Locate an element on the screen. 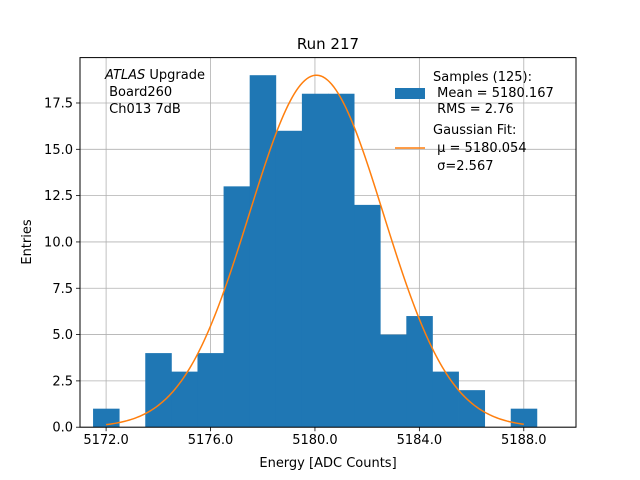 Image resolution: width=640 pixels, height=480 pixels. legend-samples-line-2: Mean = 5180.167 is located at coordinates (493, 93).